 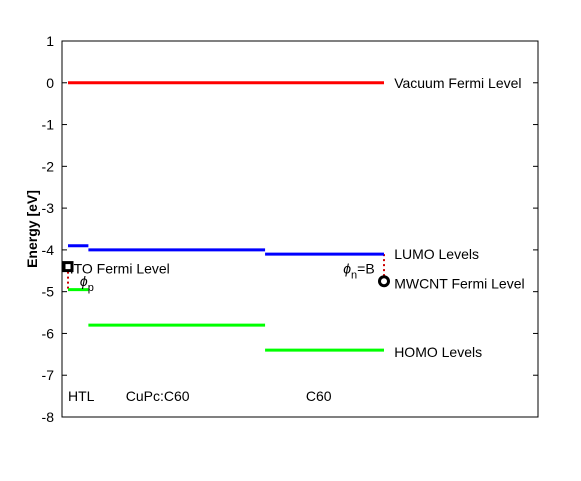 I want to click on phi-p-label: ϕp, so click(x=87, y=283).